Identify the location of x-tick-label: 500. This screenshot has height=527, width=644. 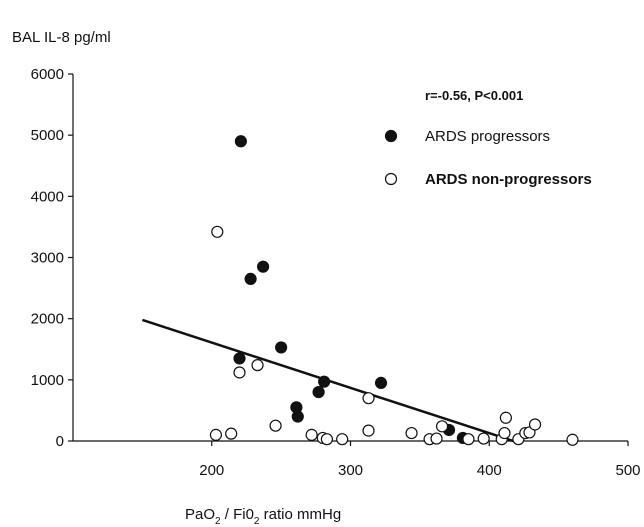
(627, 470).